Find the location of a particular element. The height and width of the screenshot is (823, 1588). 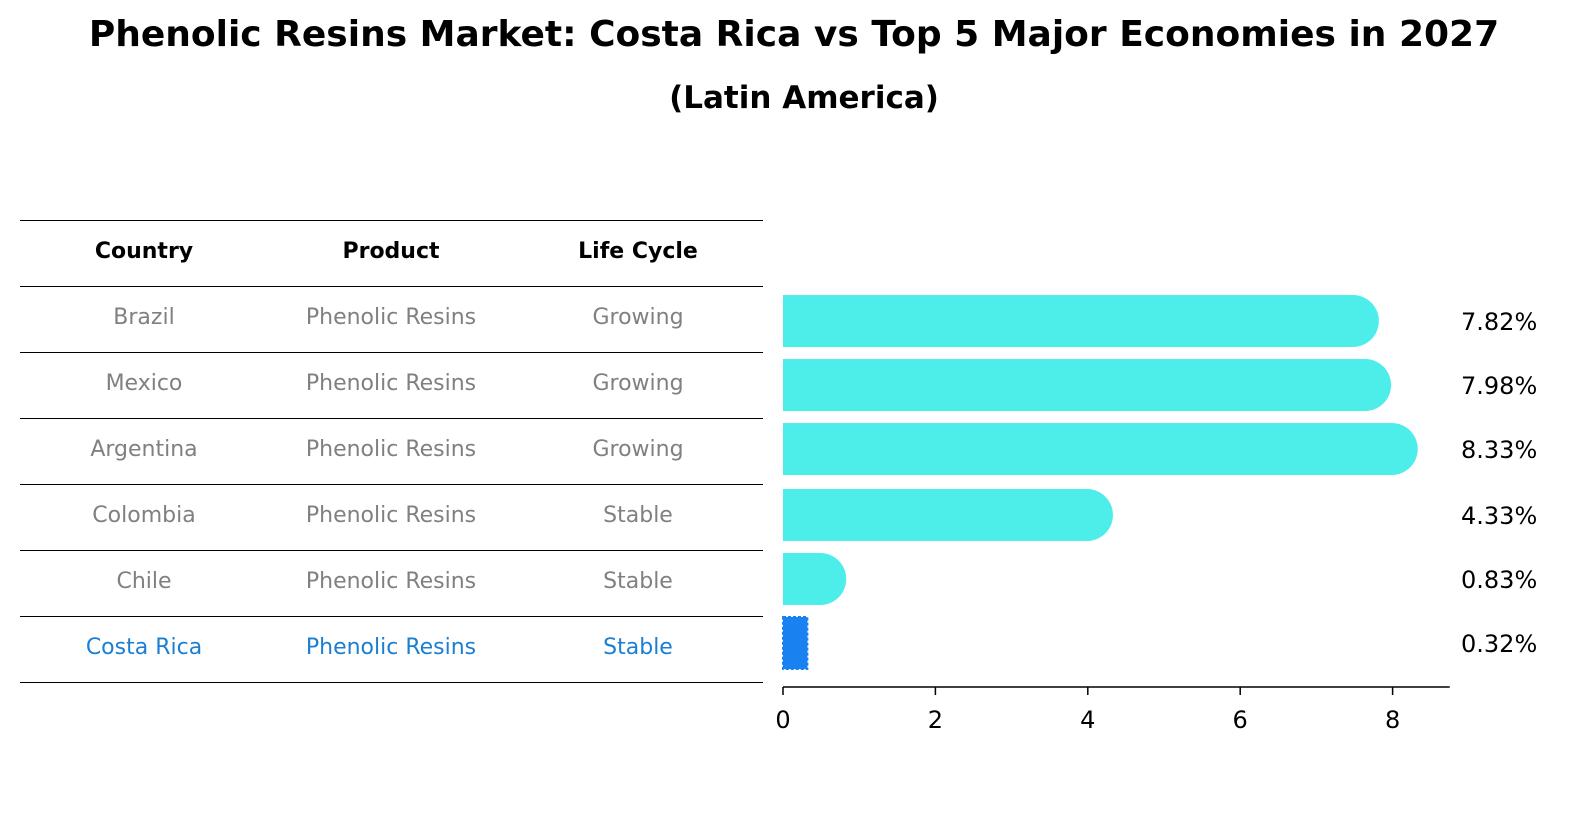

table-header-product: Product is located at coordinates (391, 251).